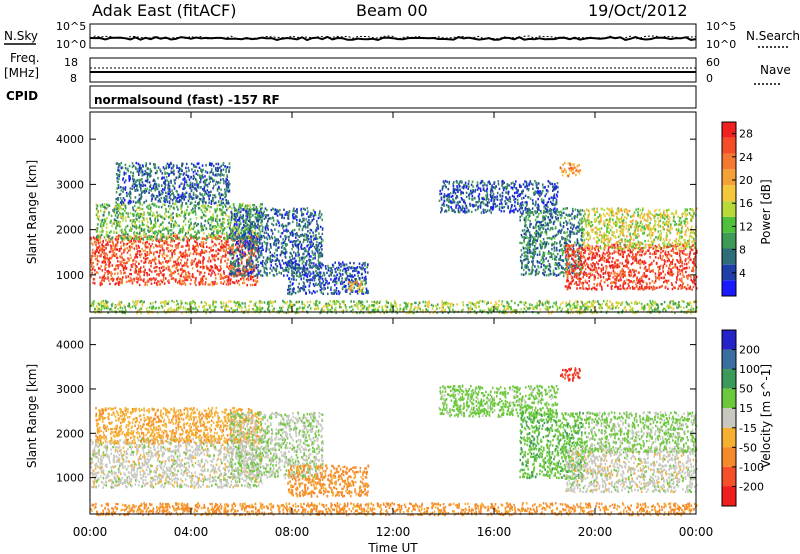  What do you see at coordinates (713, 62) in the screenshot?
I see `nave-tick-top: 60` at bounding box center [713, 62].